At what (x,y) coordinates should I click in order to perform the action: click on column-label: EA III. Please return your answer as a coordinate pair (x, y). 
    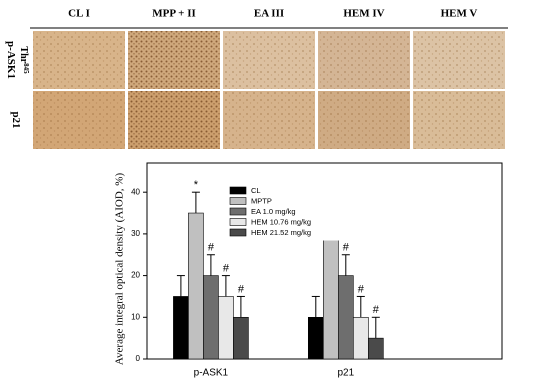
    Looking at the image, I should click on (269, 14).